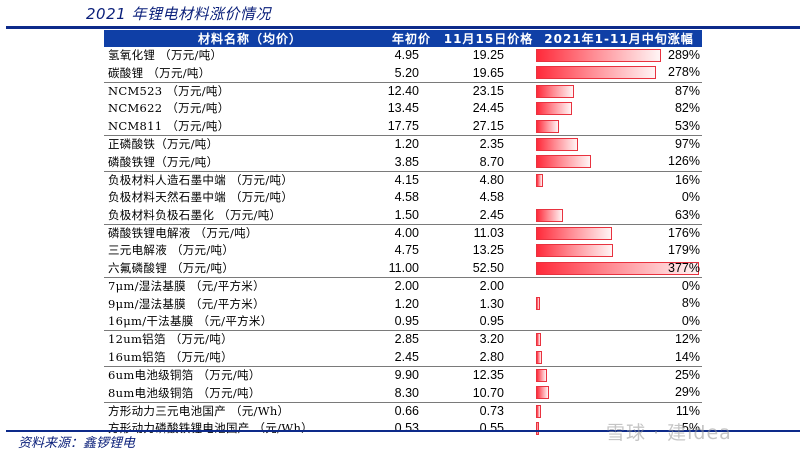 Image resolution: width=800 pixels, height=455 pixels. I want to click on change-percent: 179%, so click(684, 250).